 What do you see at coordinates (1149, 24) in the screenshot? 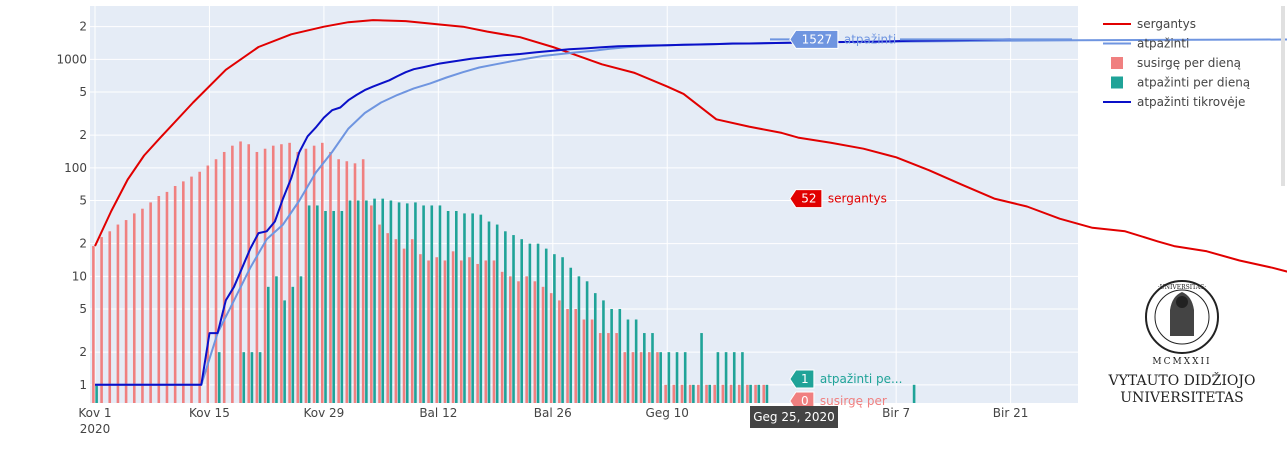
I see `legend-item-sergantys: sergantys` at bounding box center [1149, 24].